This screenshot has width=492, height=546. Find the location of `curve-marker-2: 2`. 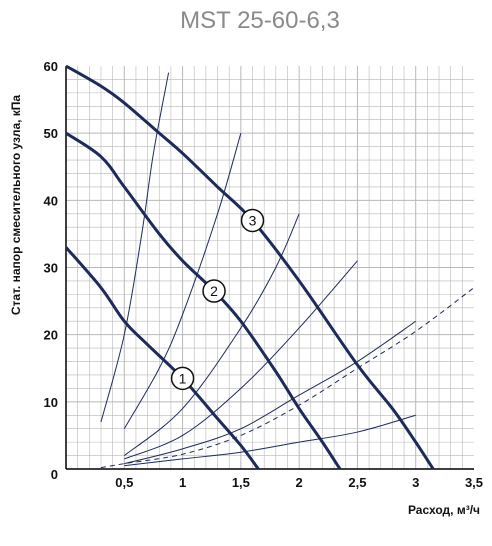

curve-marker-2: 2 is located at coordinates (214, 291).